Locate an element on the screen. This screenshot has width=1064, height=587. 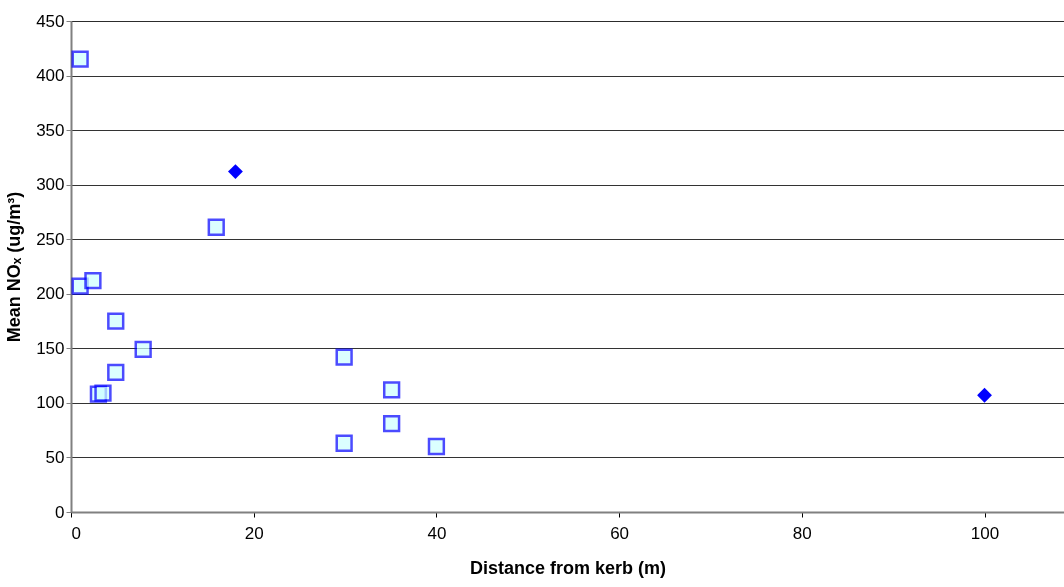
x-tick-label: 100 is located at coordinates (985, 533).